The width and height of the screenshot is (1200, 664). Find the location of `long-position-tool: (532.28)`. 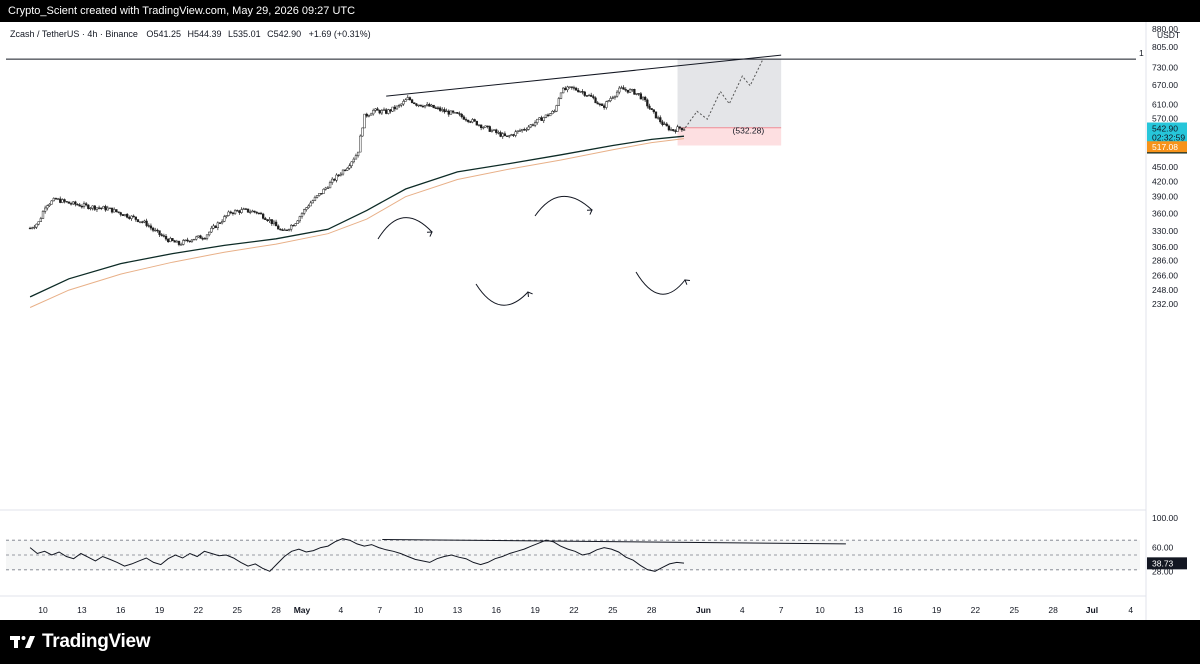

long-position-tool: (532.28) is located at coordinates (729, 102).